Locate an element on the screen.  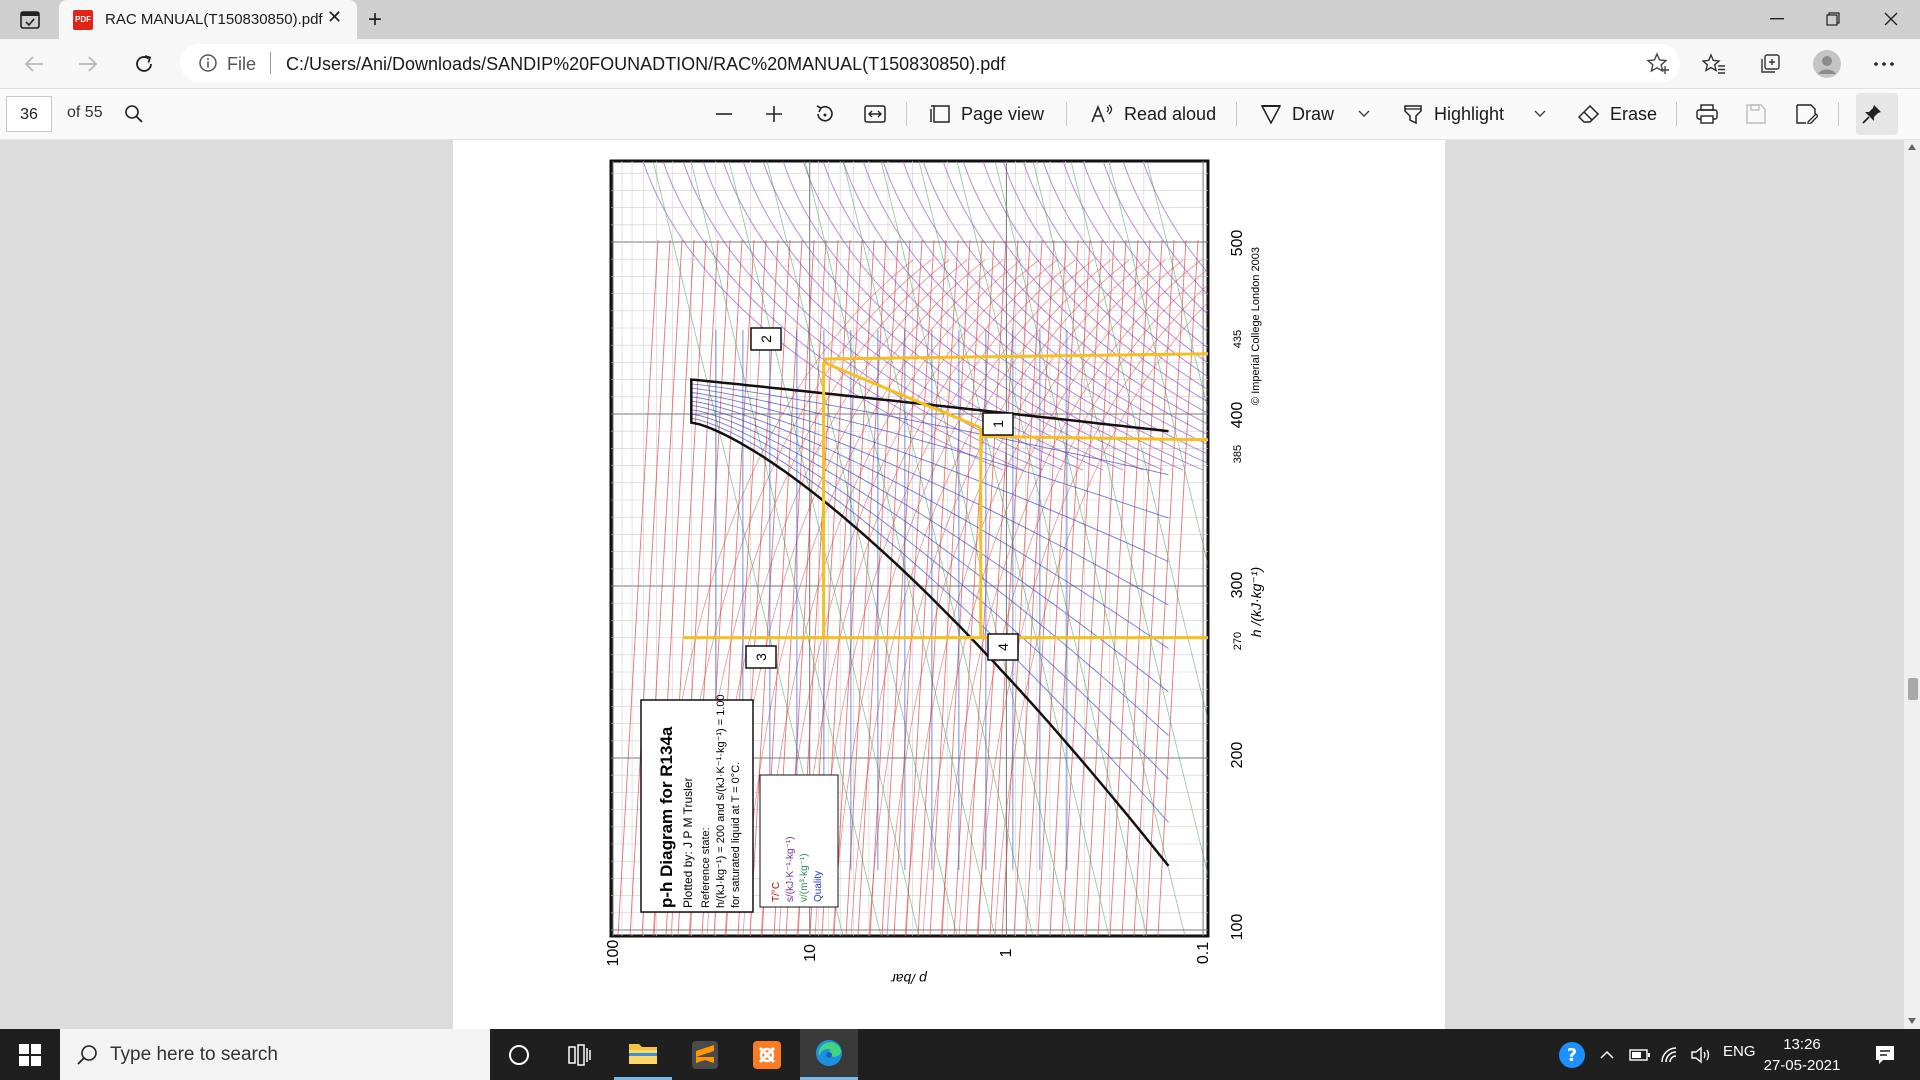
taskbar-search-box: Type here to search is located at coordinates (275, 1054).